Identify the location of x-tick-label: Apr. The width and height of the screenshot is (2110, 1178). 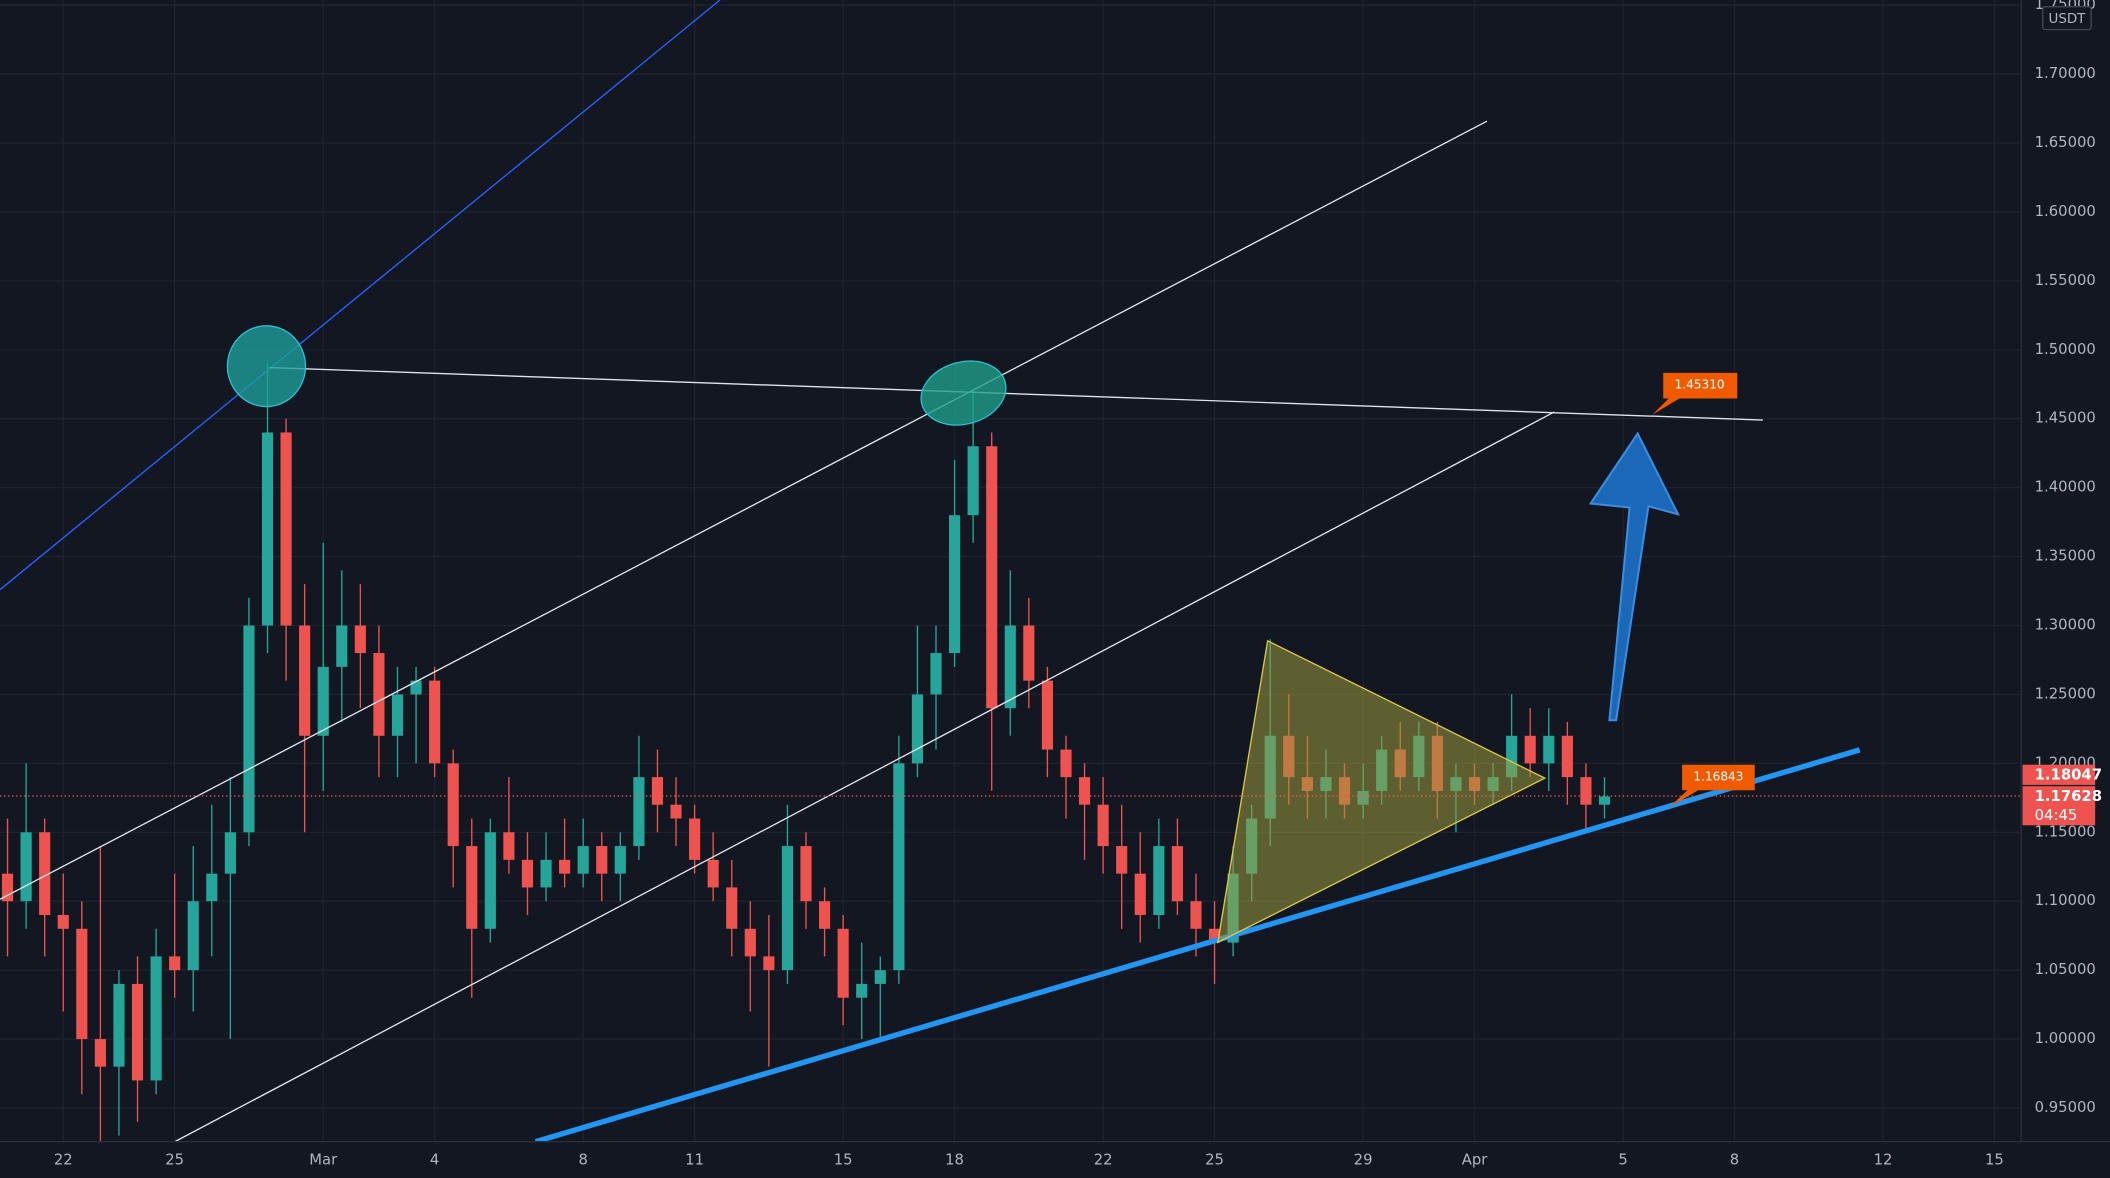
(1475, 1159).